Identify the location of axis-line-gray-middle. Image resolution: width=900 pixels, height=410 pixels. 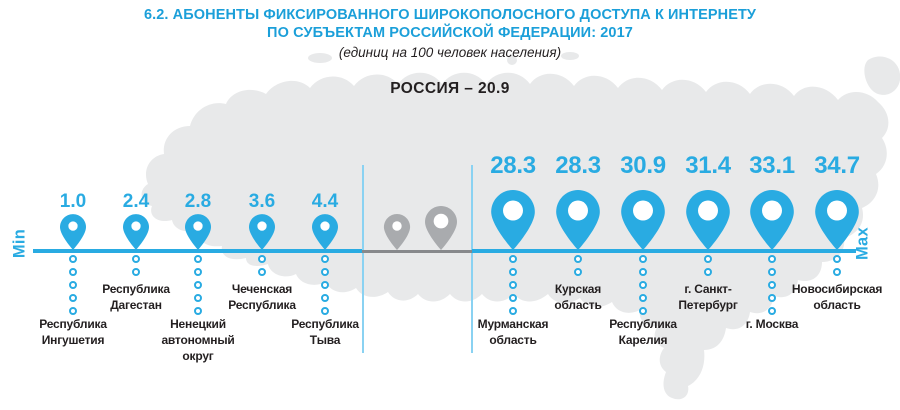
(417, 251).